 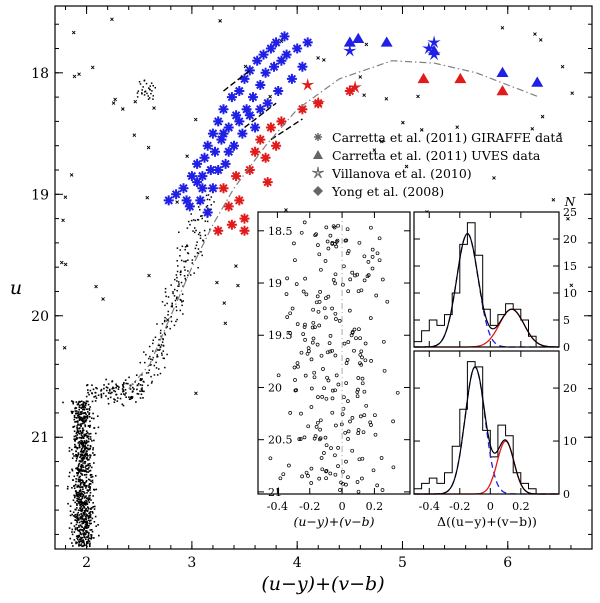 I want to click on y-tick-label: 21, so click(x=40, y=438).